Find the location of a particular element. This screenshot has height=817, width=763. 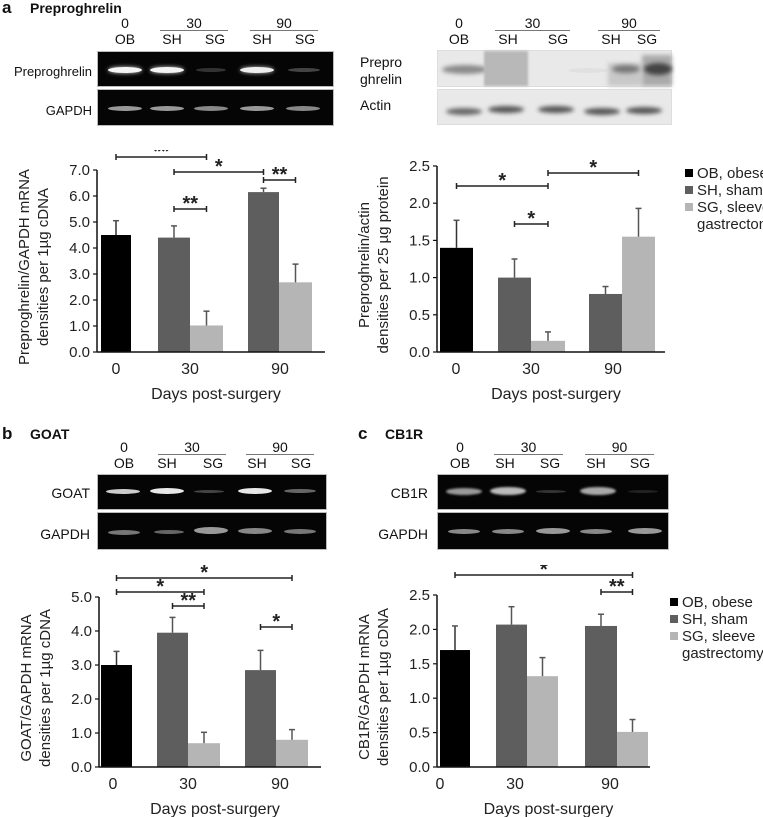

y-axis-title: GOAT/GAPDH mRNA densities per 1µg cDNA is located at coordinates (36, 688).